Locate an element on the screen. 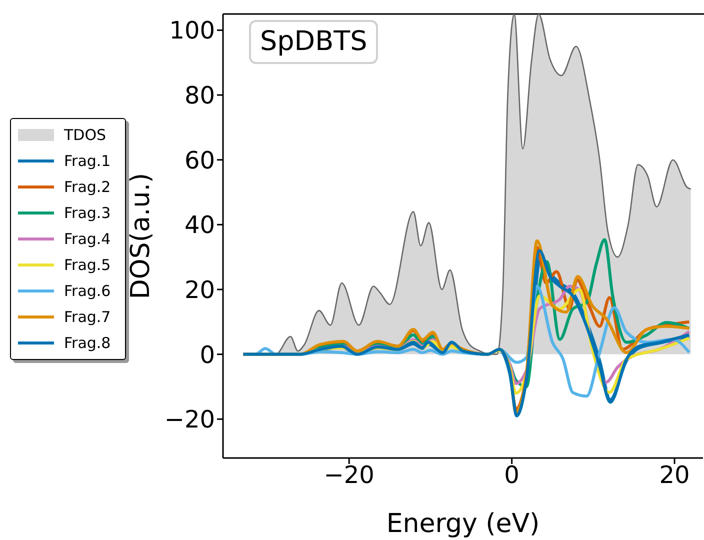 This screenshot has width=704, height=540. legend-label: Frag.5 is located at coordinates (87, 265).